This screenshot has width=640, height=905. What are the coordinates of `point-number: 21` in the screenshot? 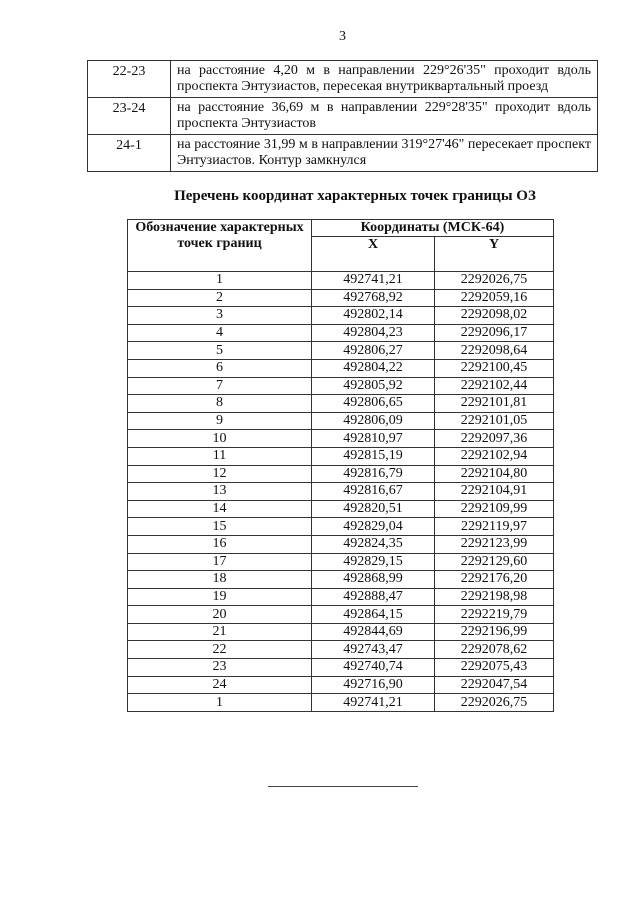 It's located at (219, 632).